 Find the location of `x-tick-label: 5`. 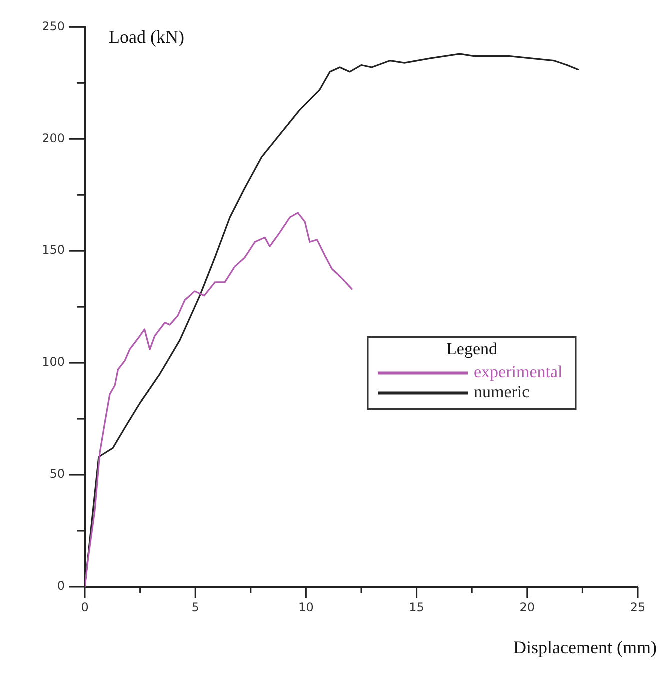

x-tick-label: 5 is located at coordinates (196, 607).